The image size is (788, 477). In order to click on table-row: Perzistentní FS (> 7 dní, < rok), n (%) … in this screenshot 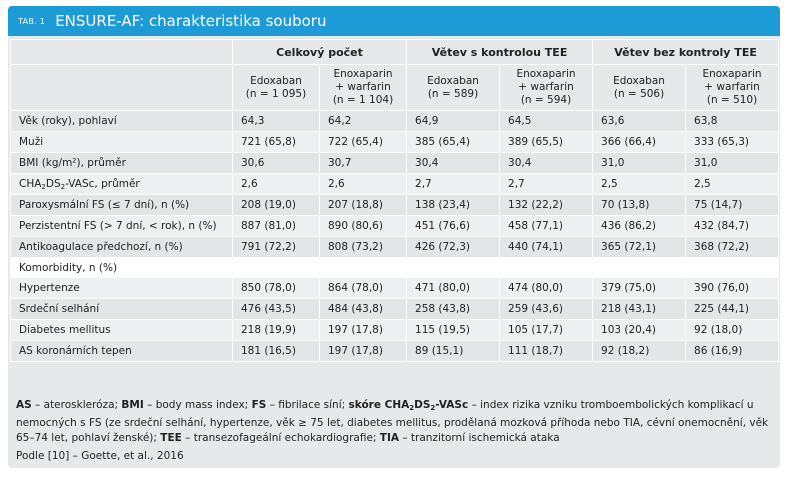, I will do `click(395, 226)`.